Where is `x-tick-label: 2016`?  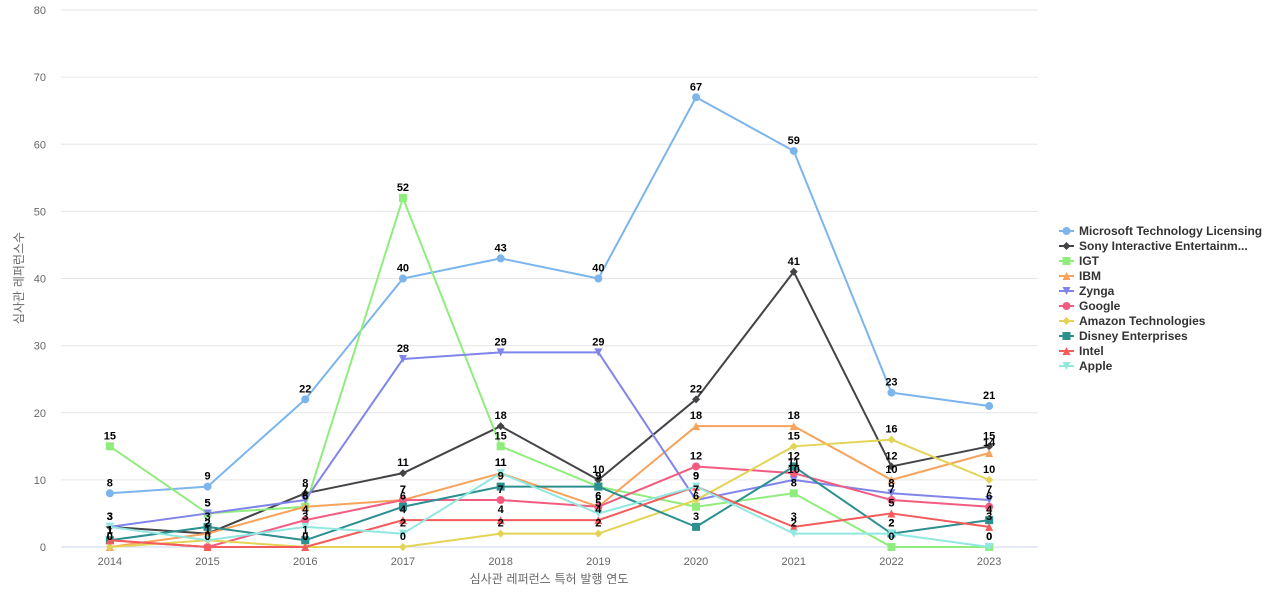
x-tick-label: 2016 is located at coordinates (305, 562).